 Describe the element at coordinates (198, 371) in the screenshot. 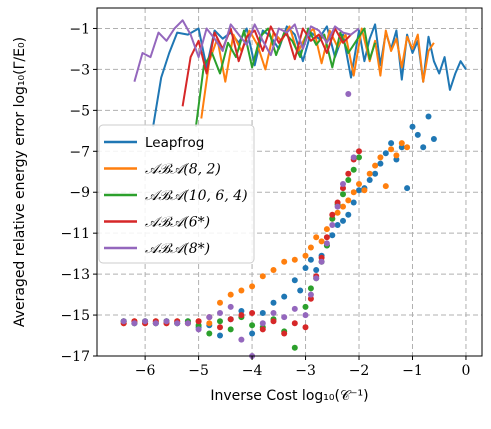

I see `x-tick-label: −5` at that location.